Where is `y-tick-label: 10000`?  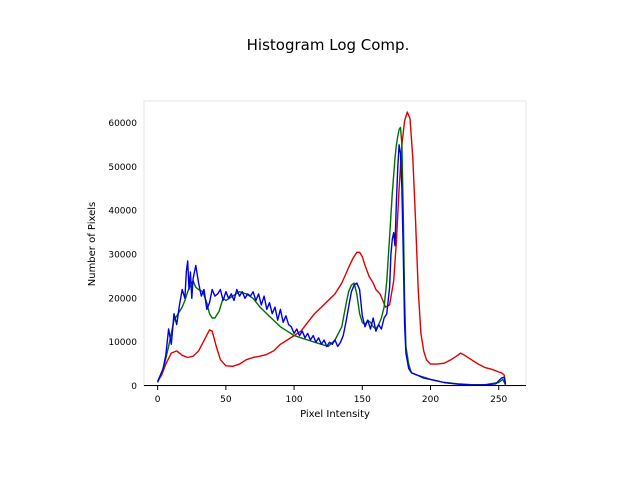
y-tick-label: 10000 is located at coordinates (122, 343).